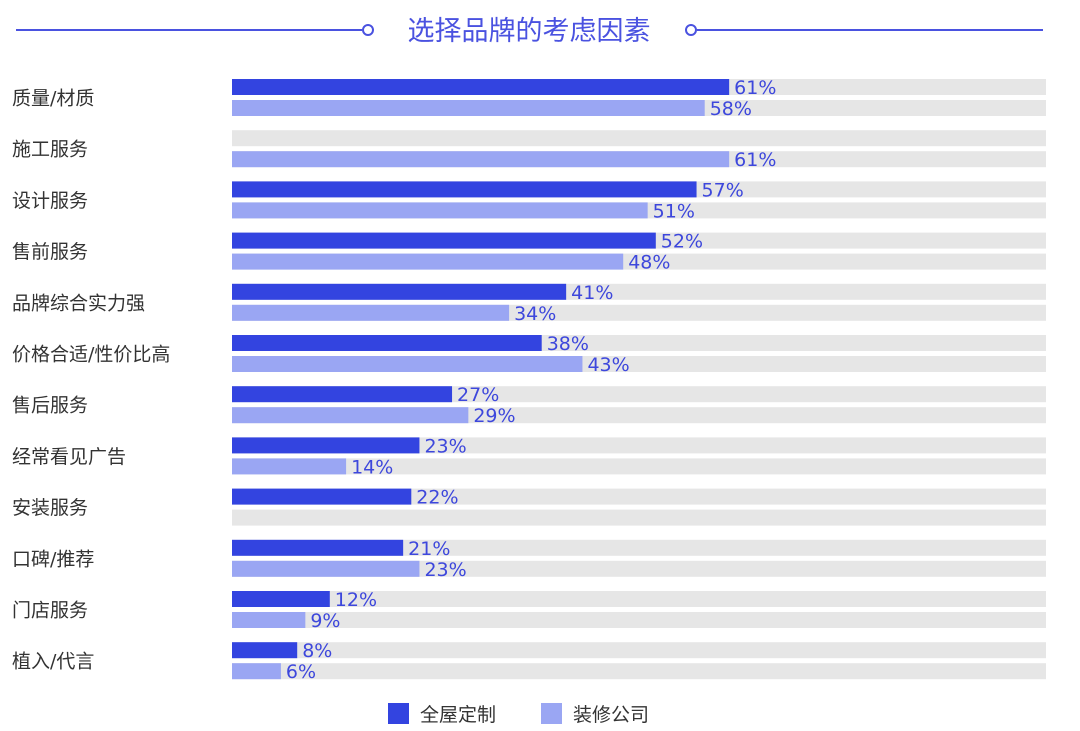 This screenshot has width=1080, height=731. What do you see at coordinates (674, 211) in the screenshot?
I see `data-label: 51%` at bounding box center [674, 211].